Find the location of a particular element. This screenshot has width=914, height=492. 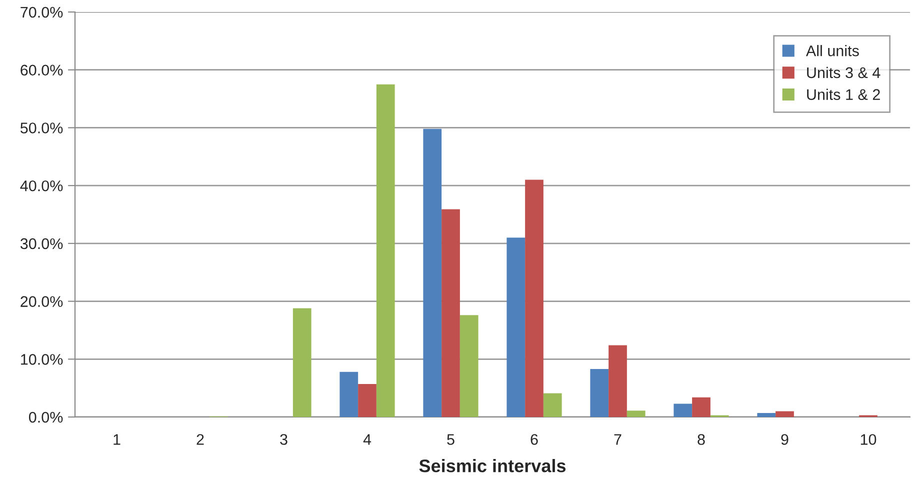

y-tick-label: 60.0% is located at coordinates (41, 70).